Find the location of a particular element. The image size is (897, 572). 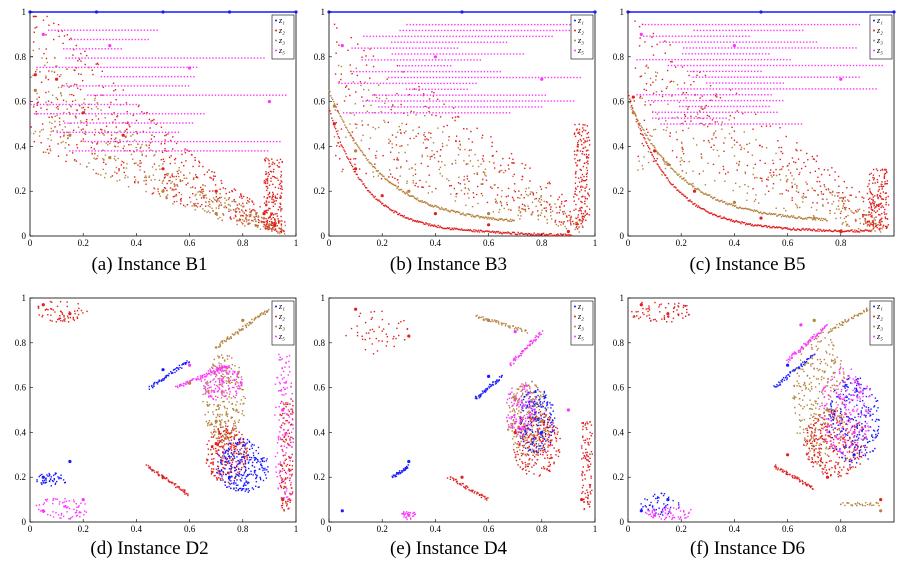

x-tick-label: 0.4 is located at coordinates (137, 529).